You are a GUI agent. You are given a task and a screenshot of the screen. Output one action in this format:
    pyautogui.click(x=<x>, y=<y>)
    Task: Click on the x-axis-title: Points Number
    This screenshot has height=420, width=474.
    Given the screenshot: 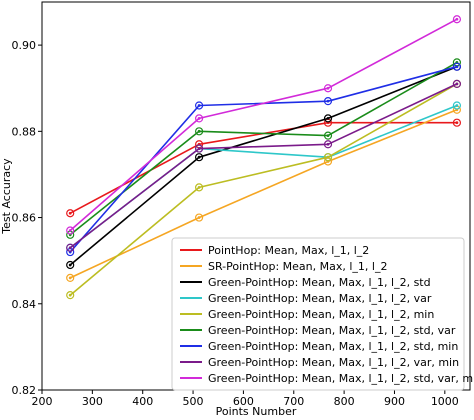 What is the action you would take?
    pyautogui.click(x=256, y=411)
    